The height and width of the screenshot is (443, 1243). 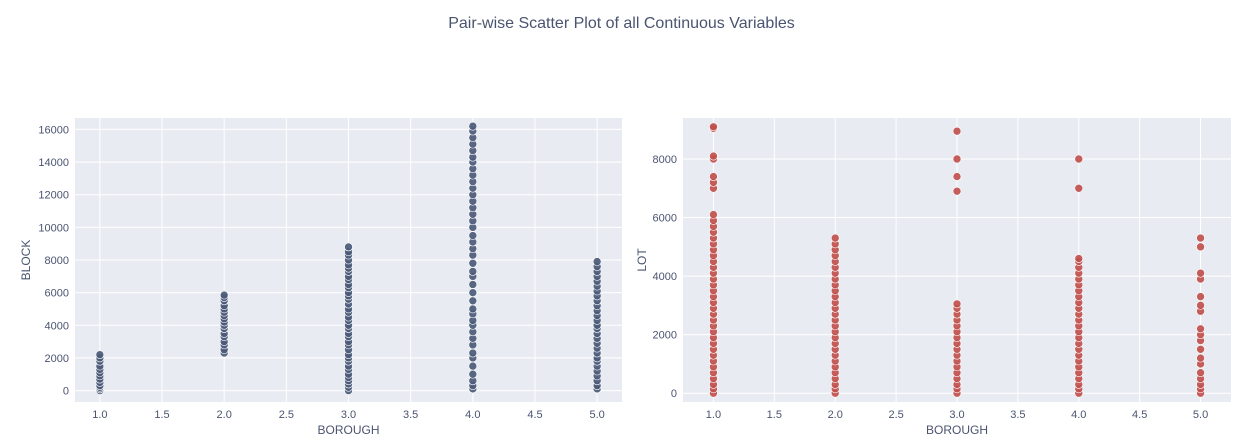 What do you see at coordinates (26, 260) in the screenshot?
I see `y-axis-title: BLOCK` at bounding box center [26, 260].